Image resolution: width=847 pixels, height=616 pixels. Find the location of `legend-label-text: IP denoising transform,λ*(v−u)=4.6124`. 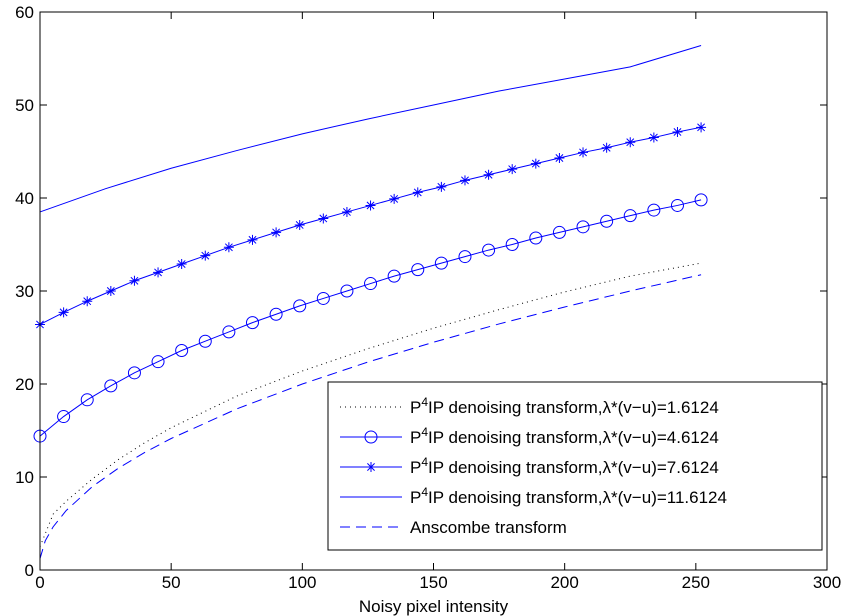

legend-label-text: IP denoising transform,λ*(v−u)=4.6124 is located at coordinates (573, 437).